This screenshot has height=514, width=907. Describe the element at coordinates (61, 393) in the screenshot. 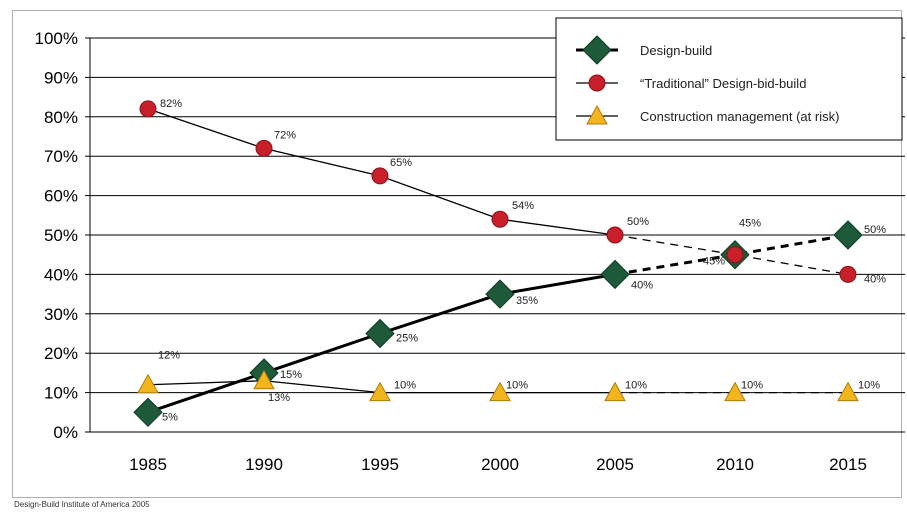

I see `y-tick-label: 10%` at that location.